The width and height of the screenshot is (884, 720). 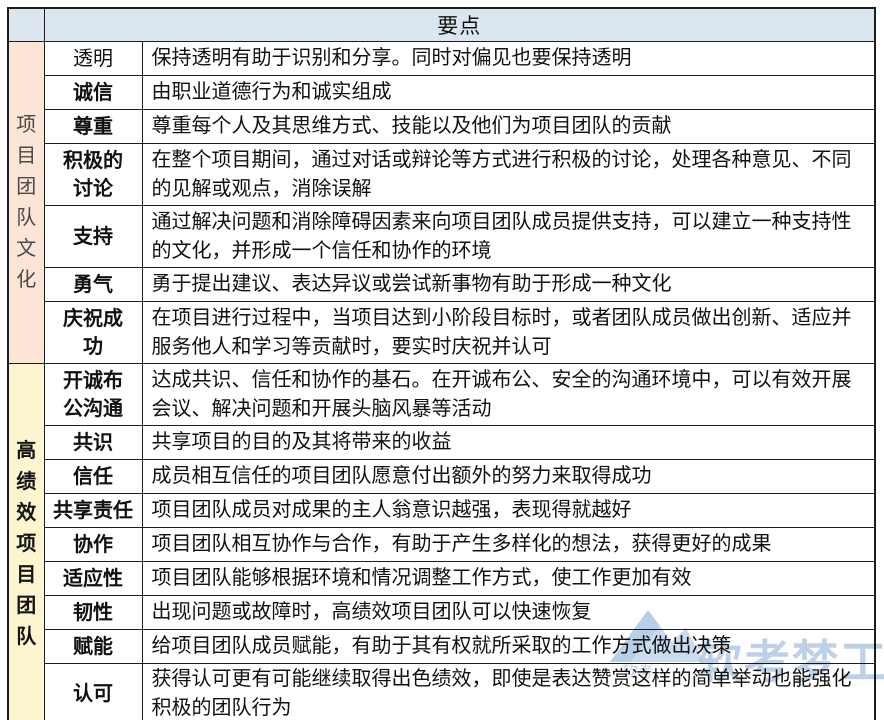 I want to click on term-cell: 韧性, so click(x=93, y=612).